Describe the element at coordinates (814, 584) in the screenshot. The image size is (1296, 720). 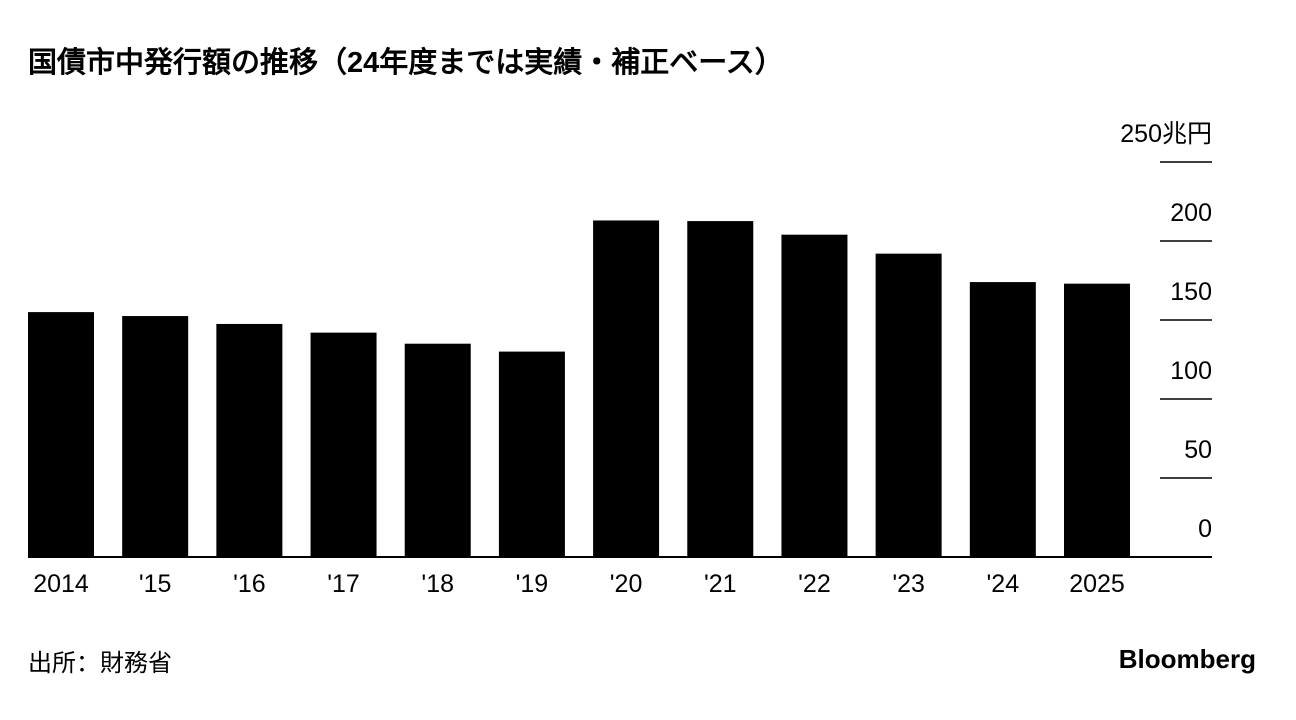
I see `x-tick-label: '22` at that location.